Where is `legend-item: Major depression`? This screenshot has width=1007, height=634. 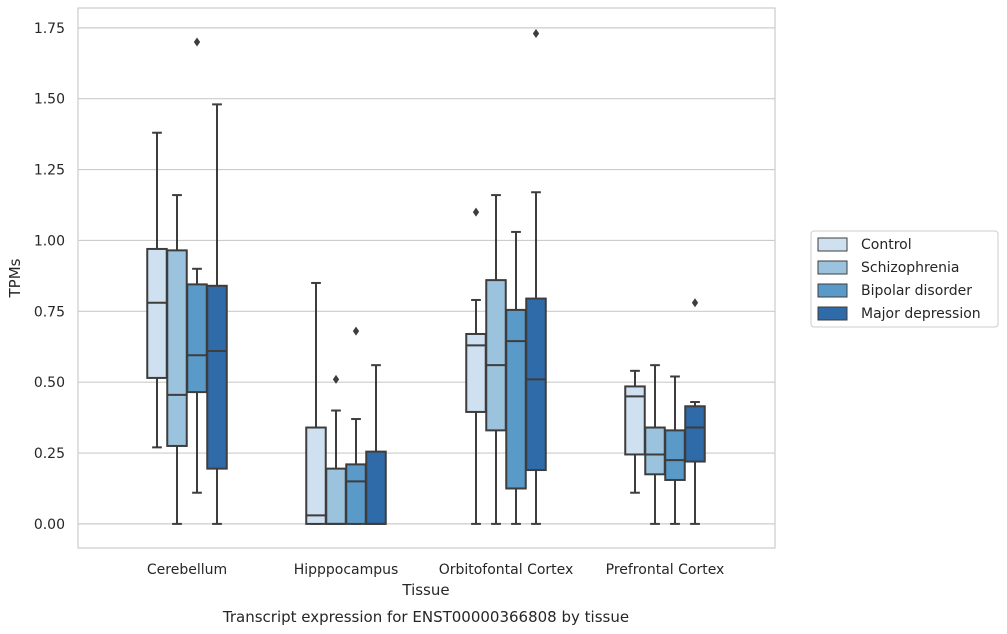
legend-item: Major depression is located at coordinates (899, 314).